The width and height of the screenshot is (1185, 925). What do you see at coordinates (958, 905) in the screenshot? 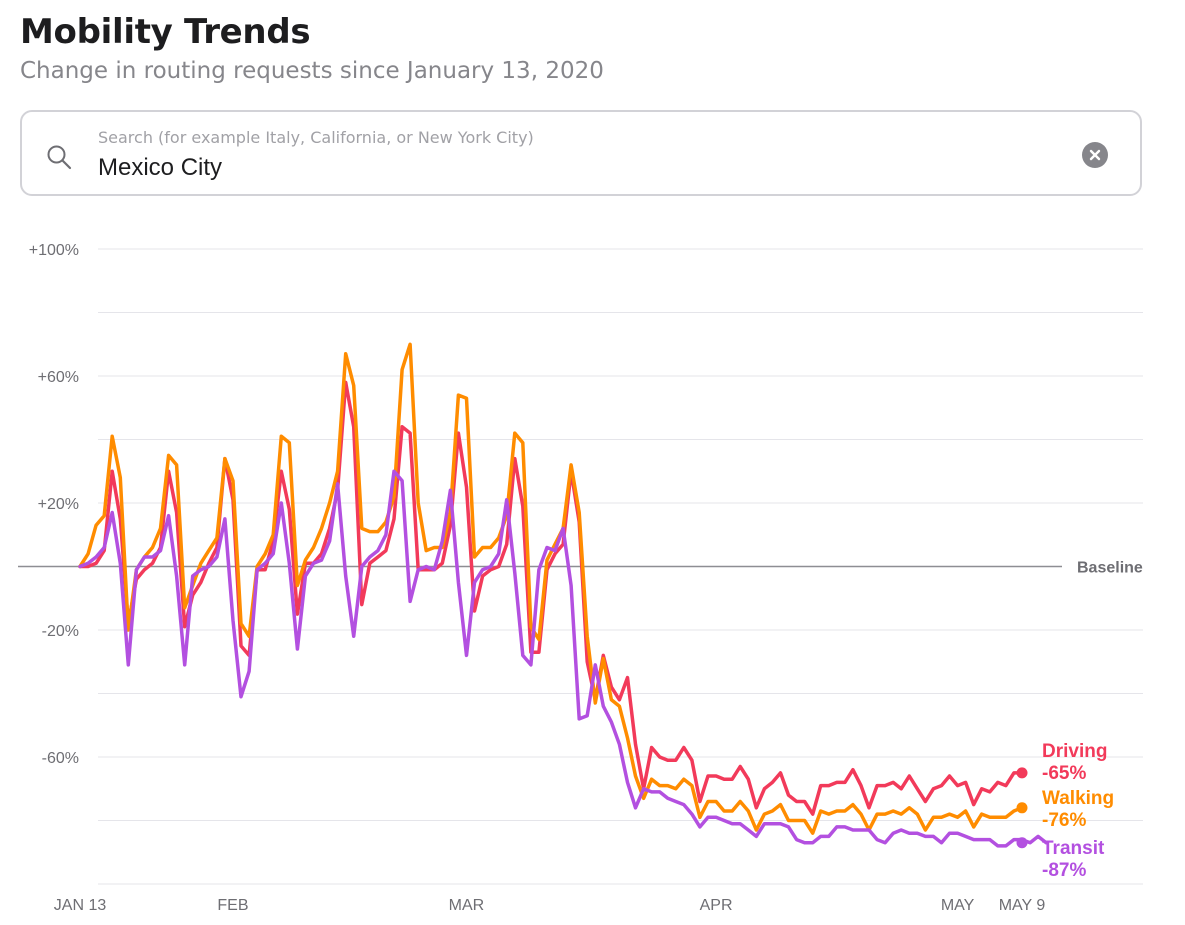
I see `x-tick-label: MAY` at bounding box center [958, 905].